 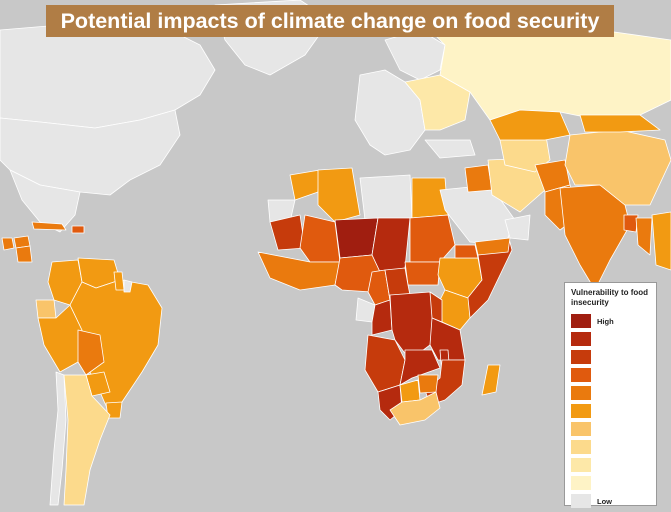 I want to click on region-iraq, so click(x=478, y=178).